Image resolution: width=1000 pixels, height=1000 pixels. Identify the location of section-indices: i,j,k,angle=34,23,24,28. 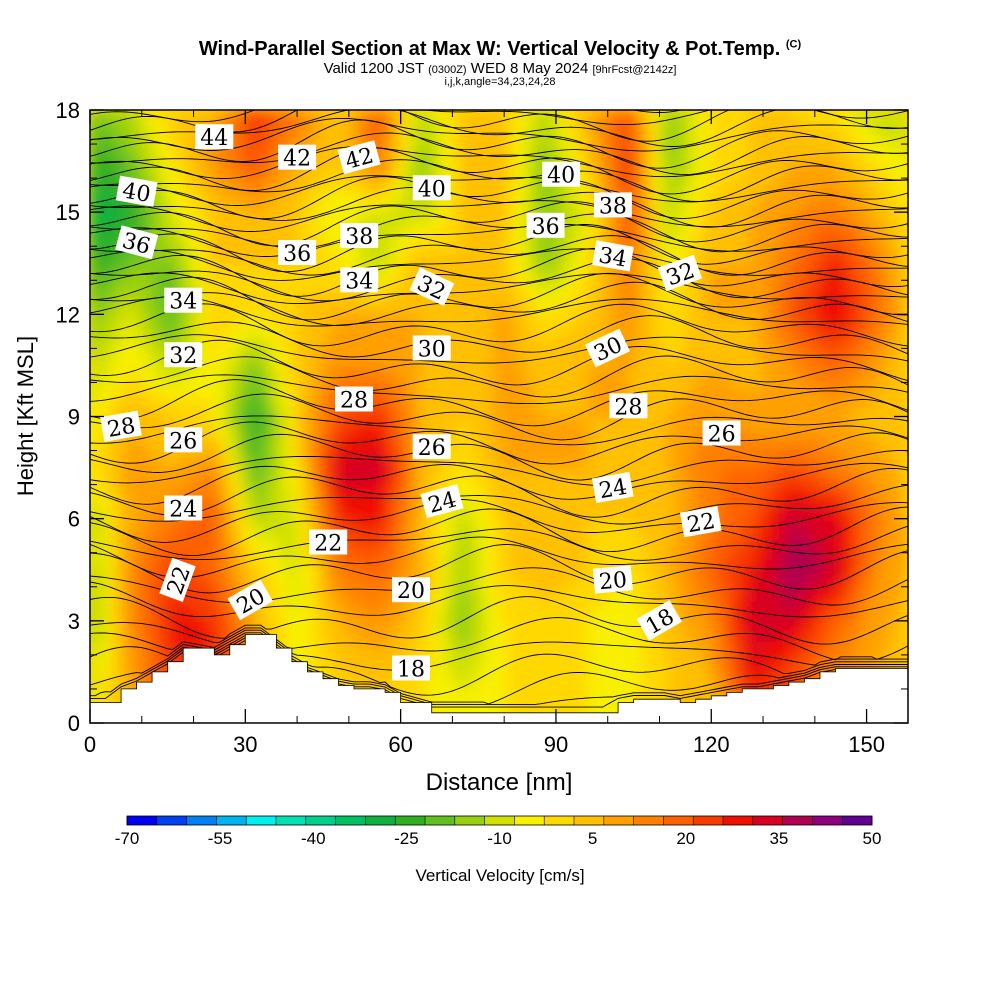
(500, 82).